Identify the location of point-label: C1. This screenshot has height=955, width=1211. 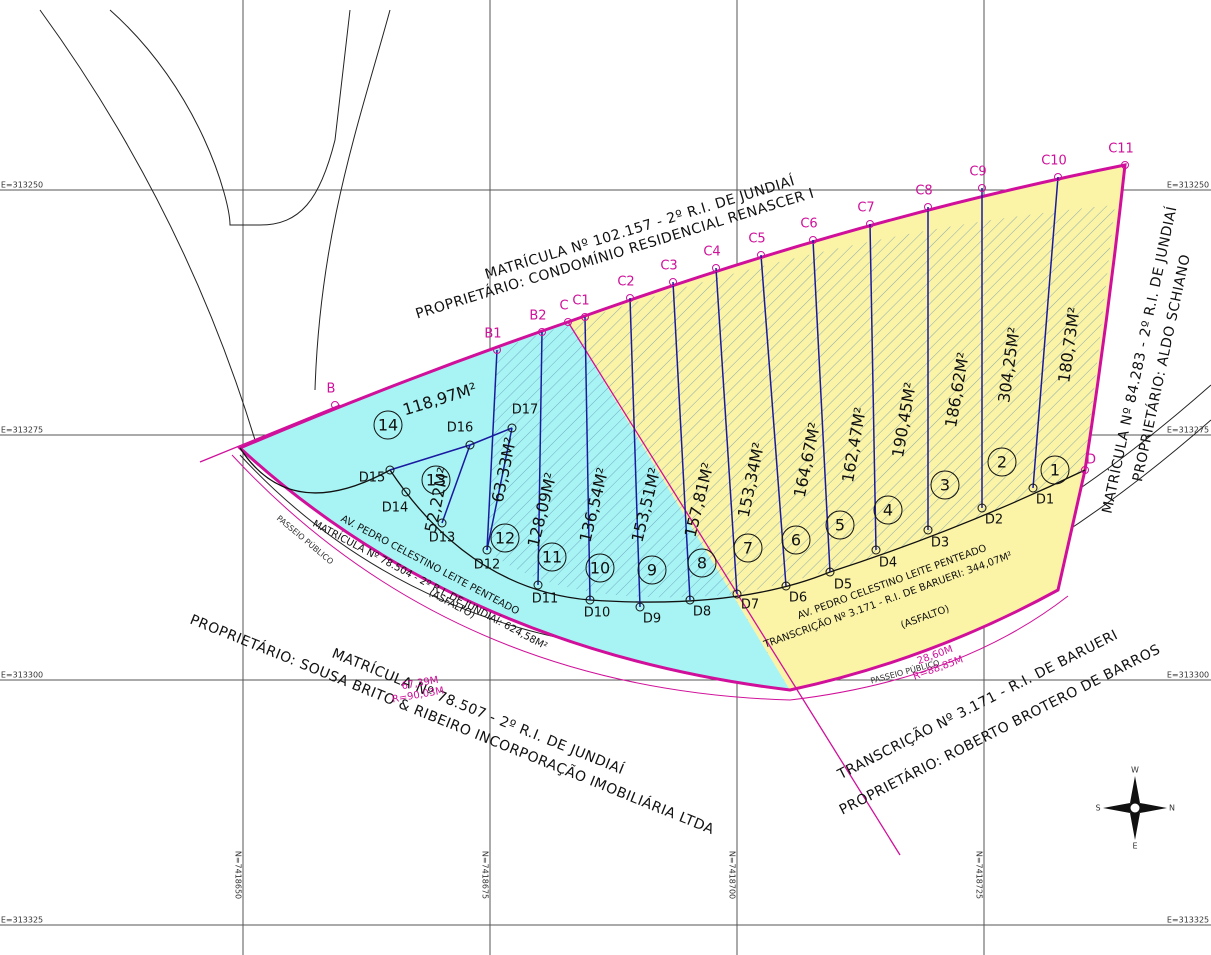
(580, 301).